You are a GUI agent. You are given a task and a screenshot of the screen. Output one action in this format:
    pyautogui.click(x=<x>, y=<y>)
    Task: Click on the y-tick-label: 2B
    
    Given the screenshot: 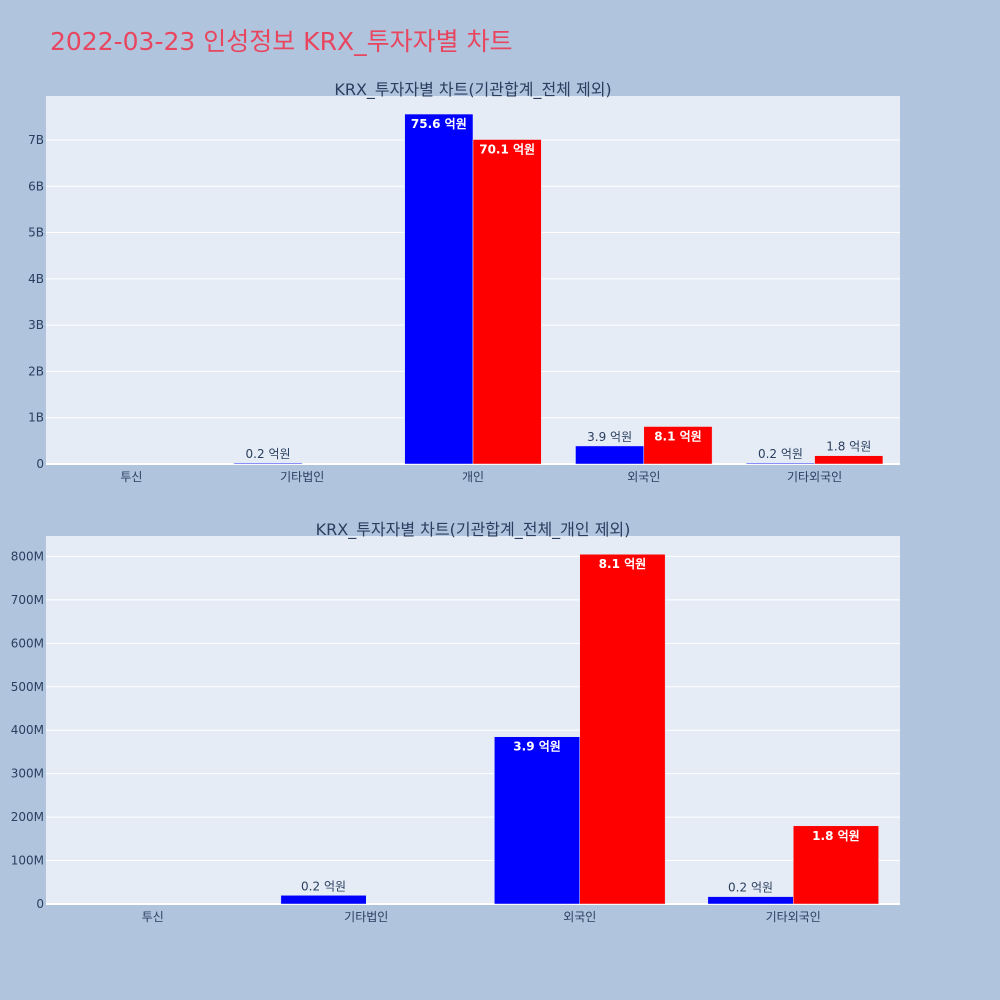 What is the action you would take?
    pyautogui.click(x=36, y=371)
    